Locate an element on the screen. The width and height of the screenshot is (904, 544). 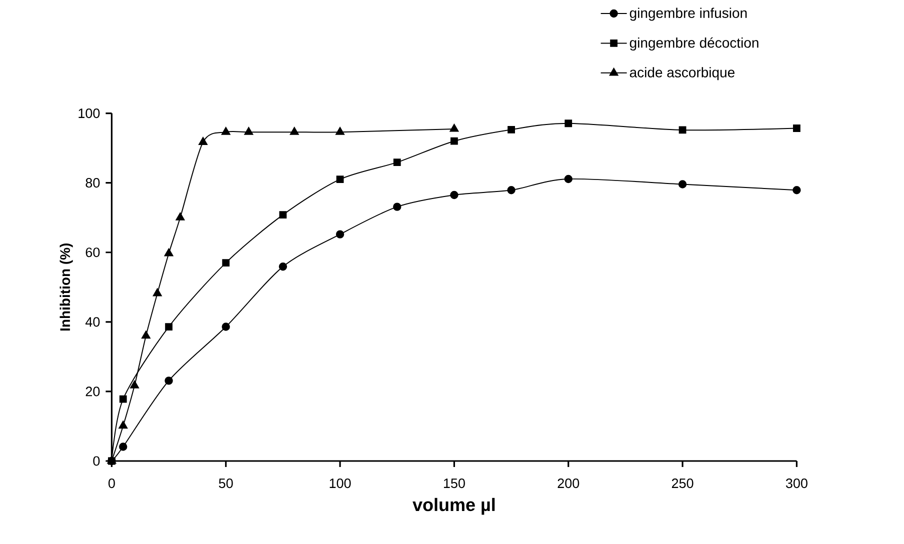
y-tick-label: 20 is located at coordinates (93, 391).